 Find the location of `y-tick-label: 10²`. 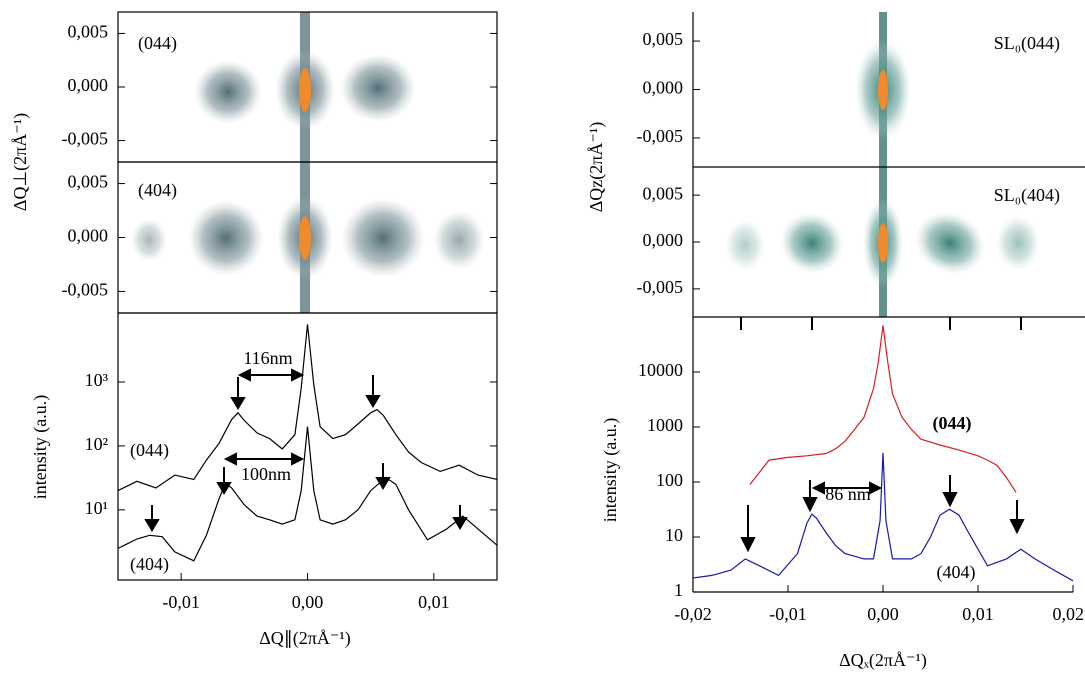

y-tick-label: 10² is located at coordinates (96, 444).